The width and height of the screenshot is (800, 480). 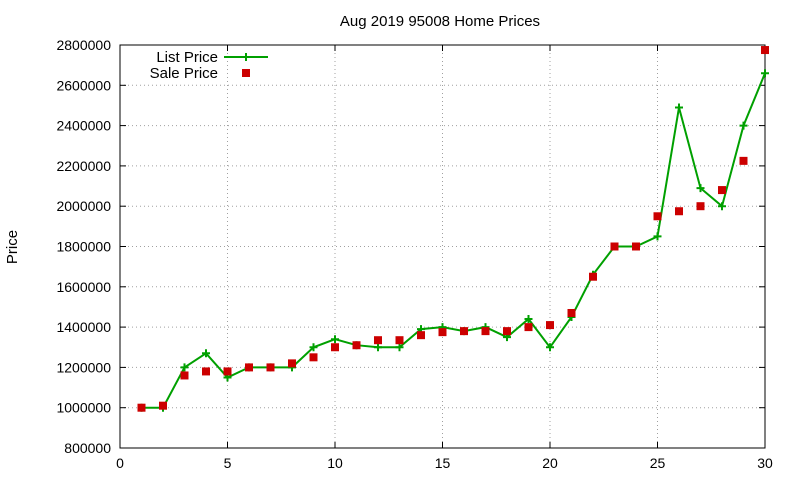 I want to click on y-tick-label: 2000000, so click(x=83, y=206).